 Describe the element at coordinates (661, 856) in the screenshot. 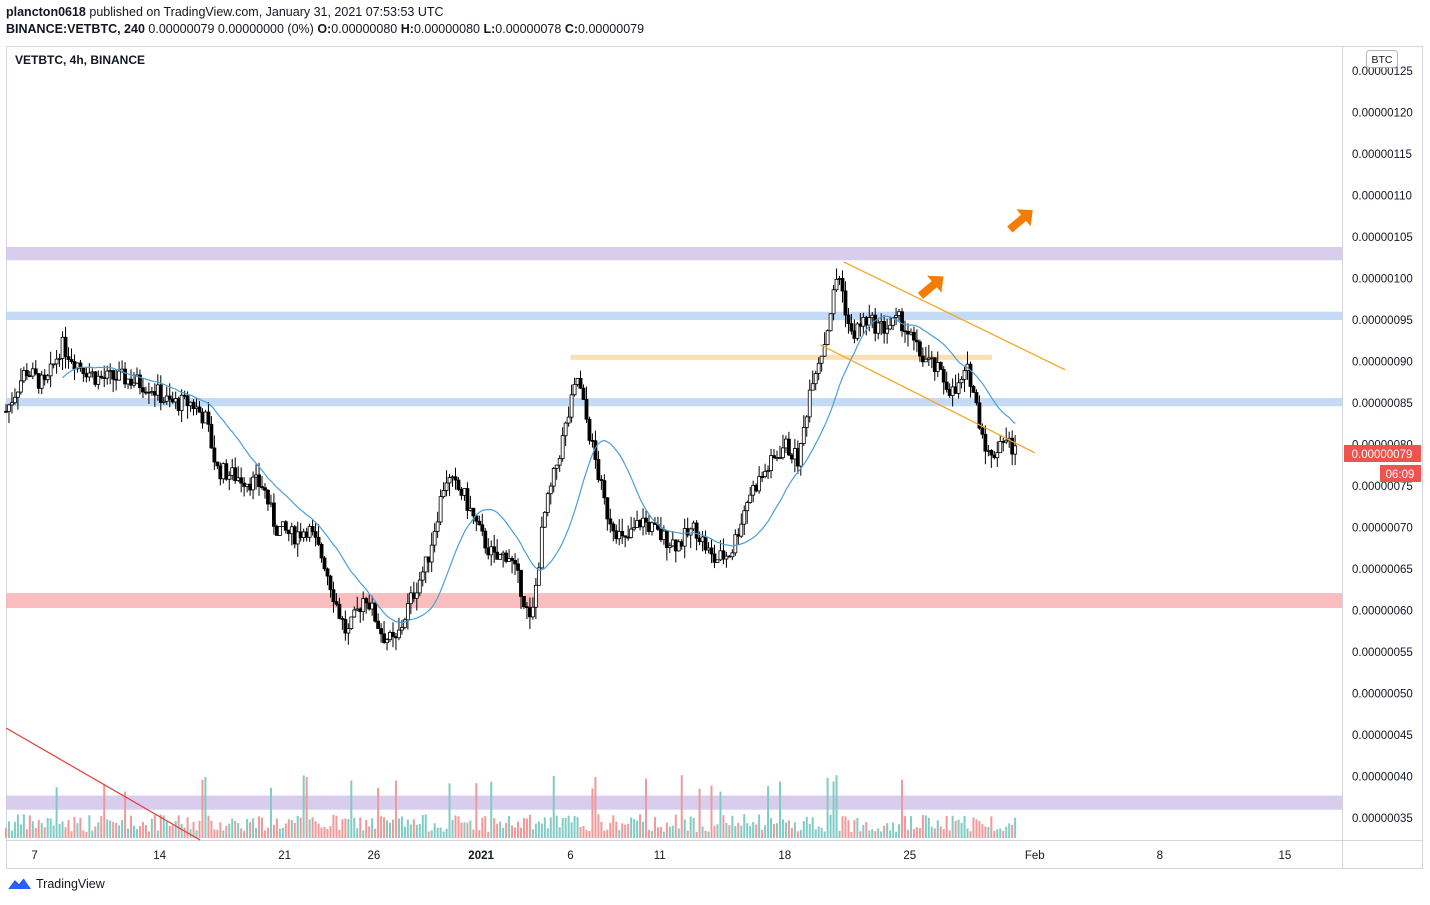

I see `time-axis: 7 14 21 26 2021 6 11 18 25 Feb 8 15` at that location.